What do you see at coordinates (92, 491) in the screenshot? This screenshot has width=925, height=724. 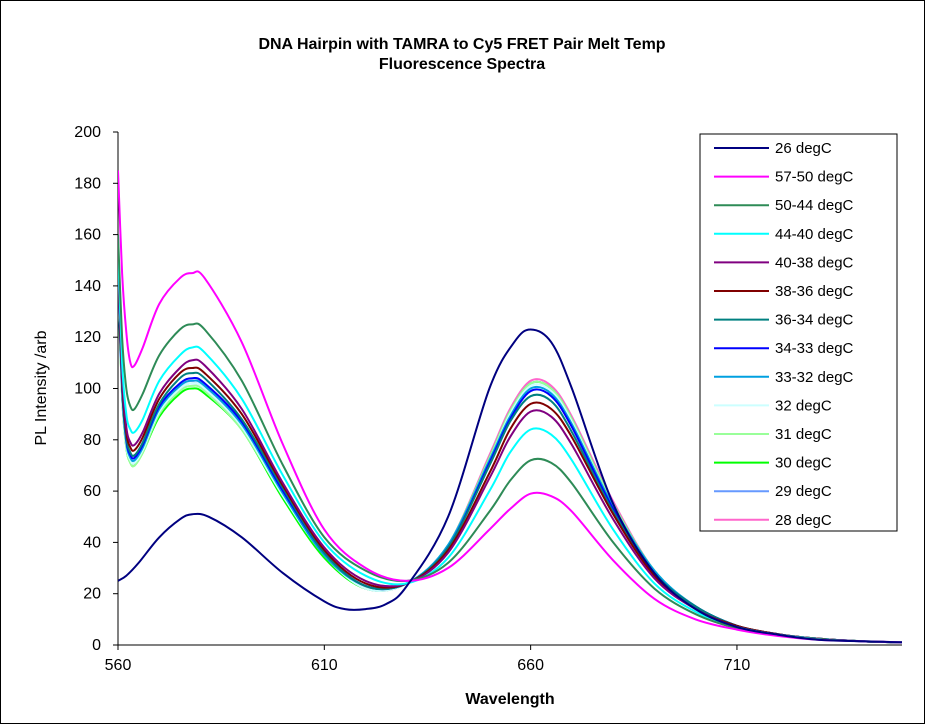 I see `y-tick-label: 60` at bounding box center [92, 491].